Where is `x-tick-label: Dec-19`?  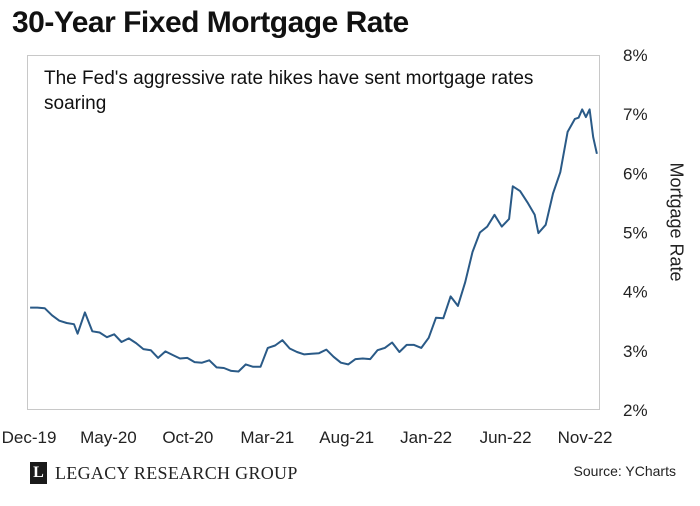
x-tick-label: Dec-19 is located at coordinates (29, 437).